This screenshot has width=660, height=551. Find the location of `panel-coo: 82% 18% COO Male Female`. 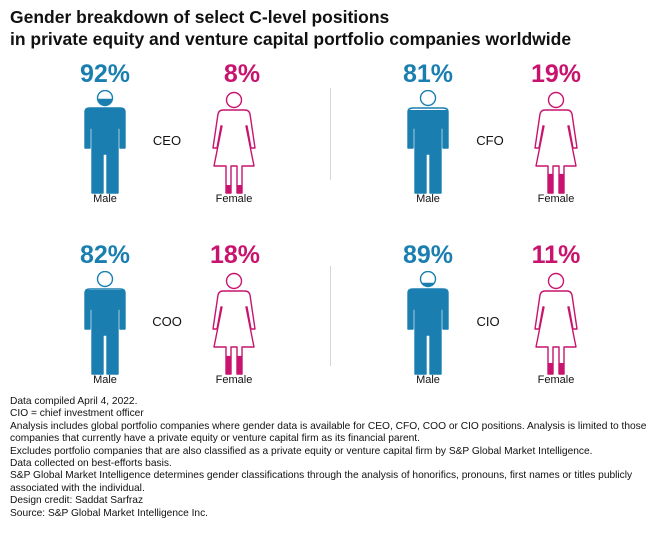

panel-coo: 82% 18% COO Male Female is located at coordinates (220, 321).